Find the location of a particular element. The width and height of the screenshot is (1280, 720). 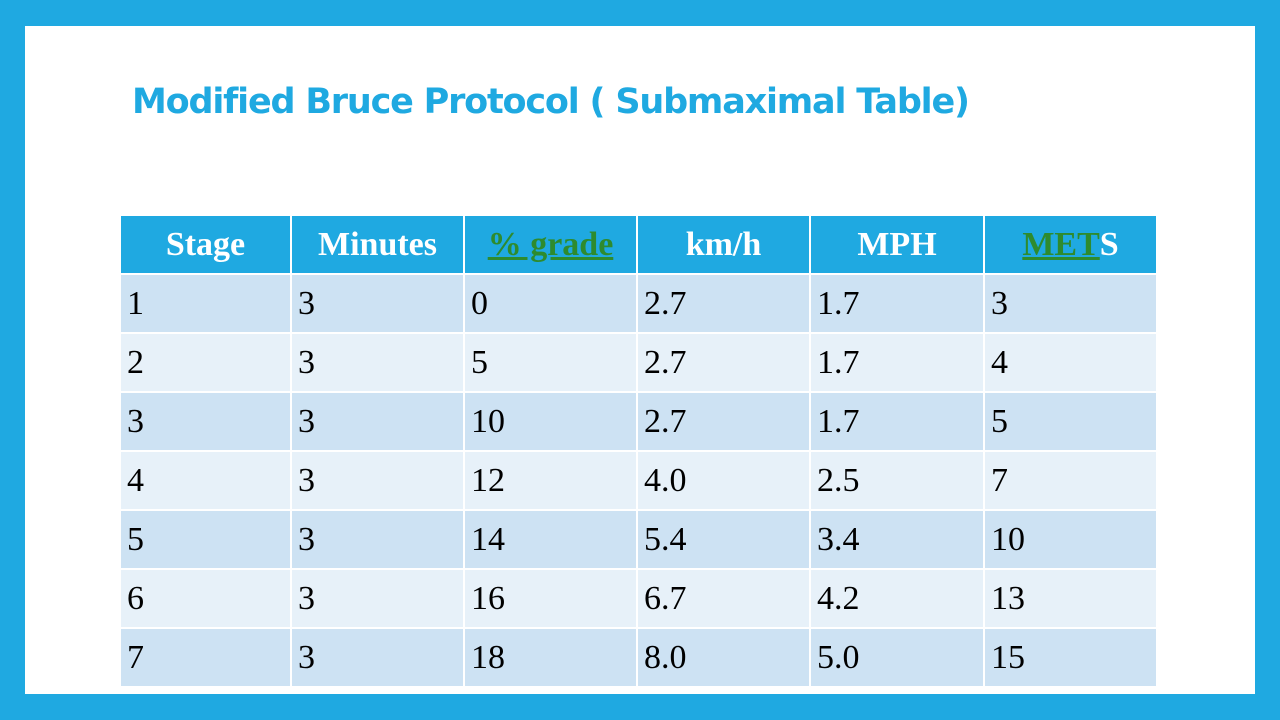

header-grade: % grade is located at coordinates (550, 244).